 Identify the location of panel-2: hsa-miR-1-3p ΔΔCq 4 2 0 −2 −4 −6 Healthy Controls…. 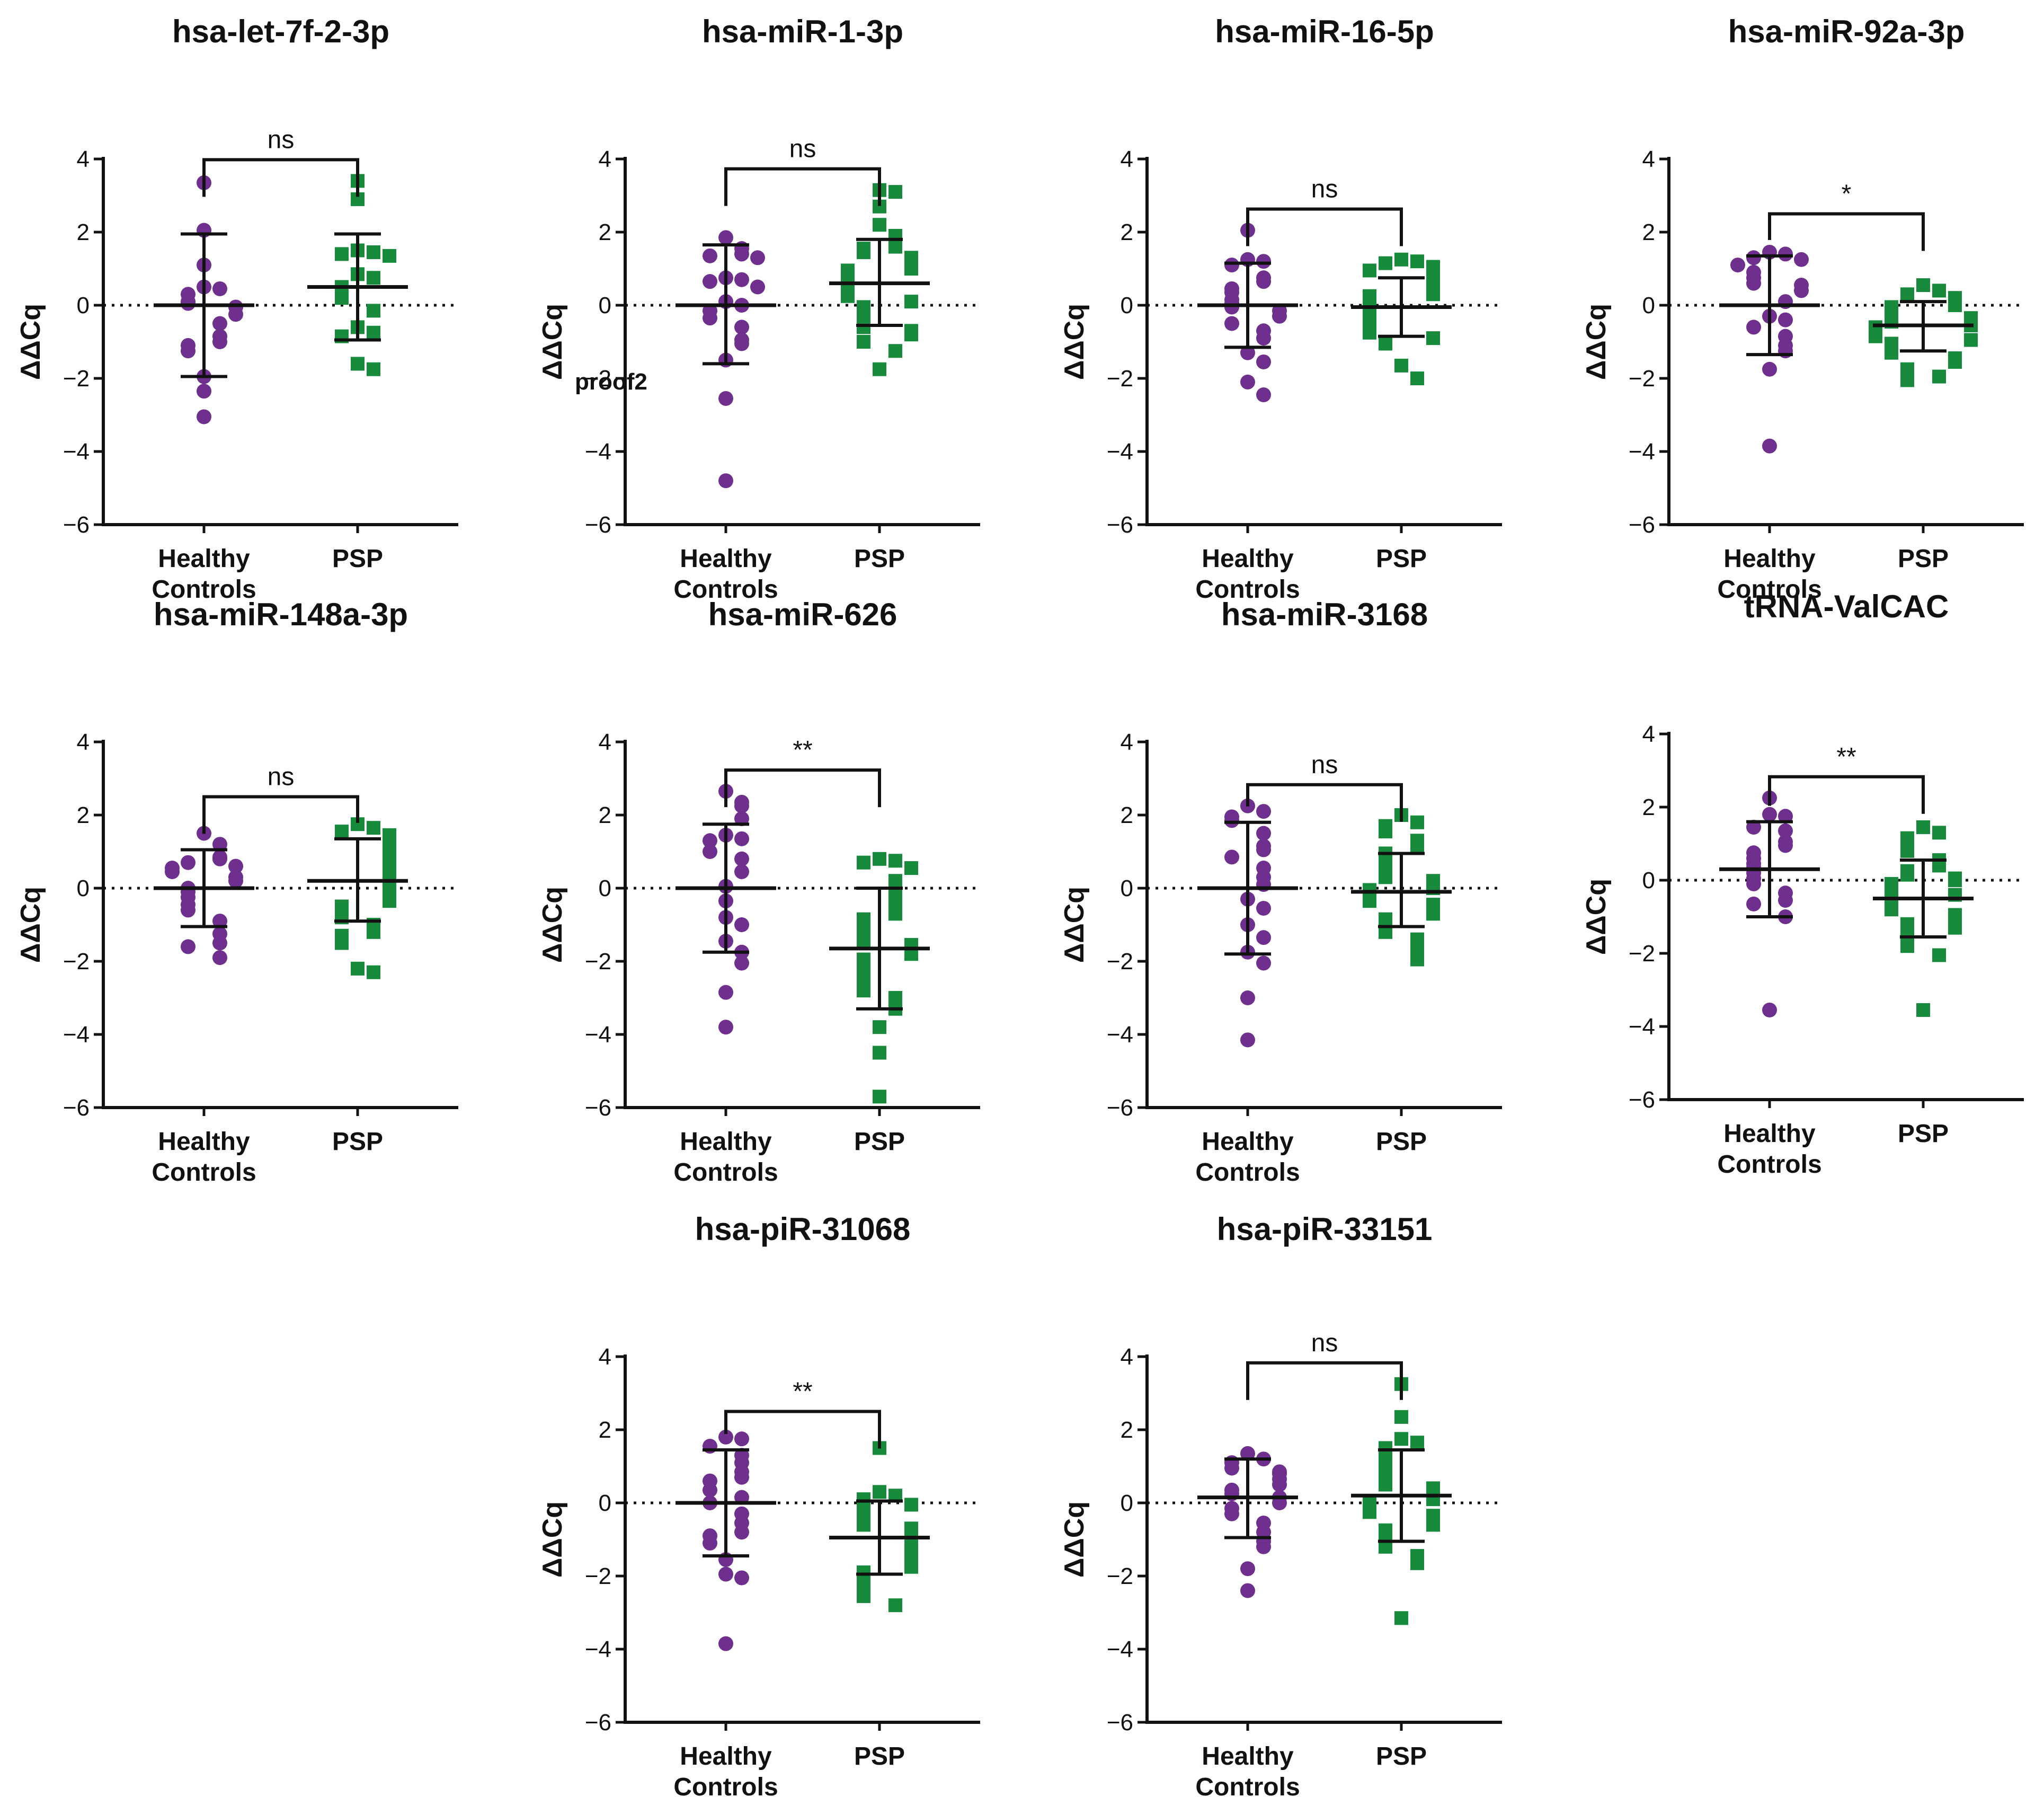
(758, 309).